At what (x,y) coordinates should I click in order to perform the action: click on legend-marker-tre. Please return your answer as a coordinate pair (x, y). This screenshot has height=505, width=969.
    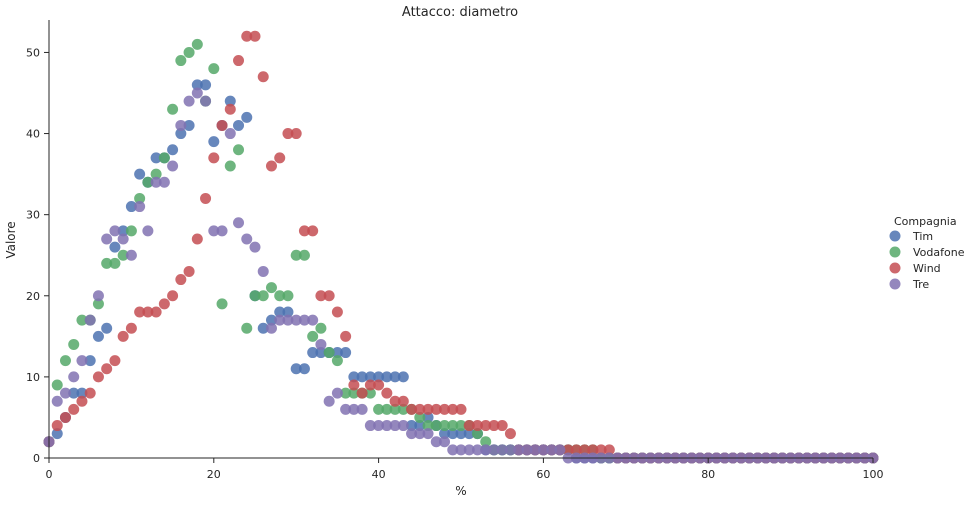
    Looking at the image, I should click on (895, 284).